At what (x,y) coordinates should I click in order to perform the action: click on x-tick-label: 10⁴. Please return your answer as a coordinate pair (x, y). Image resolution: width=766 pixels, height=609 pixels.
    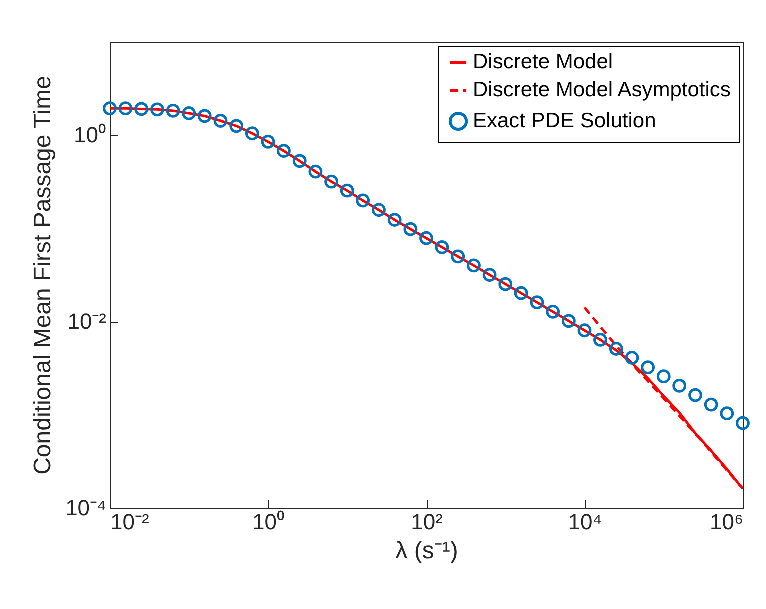
    Looking at the image, I should click on (585, 522).